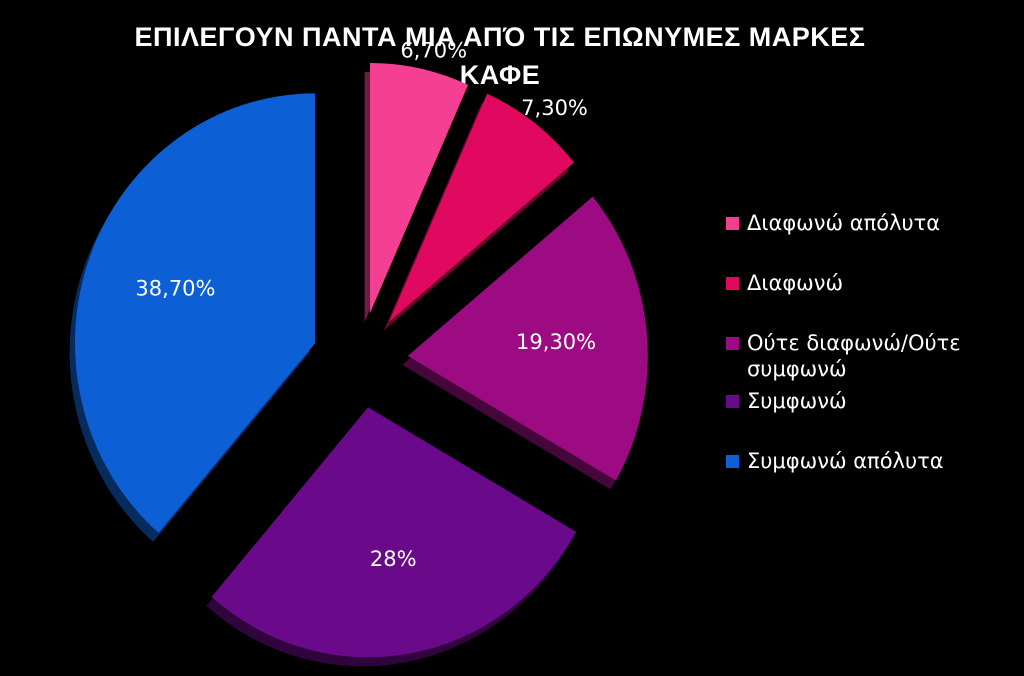 This screenshot has width=1024, height=676. What do you see at coordinates (732, 461) in the screenshot?
I see `legend-swatch-symfono-apolyta` at bounding box center [732, 461].